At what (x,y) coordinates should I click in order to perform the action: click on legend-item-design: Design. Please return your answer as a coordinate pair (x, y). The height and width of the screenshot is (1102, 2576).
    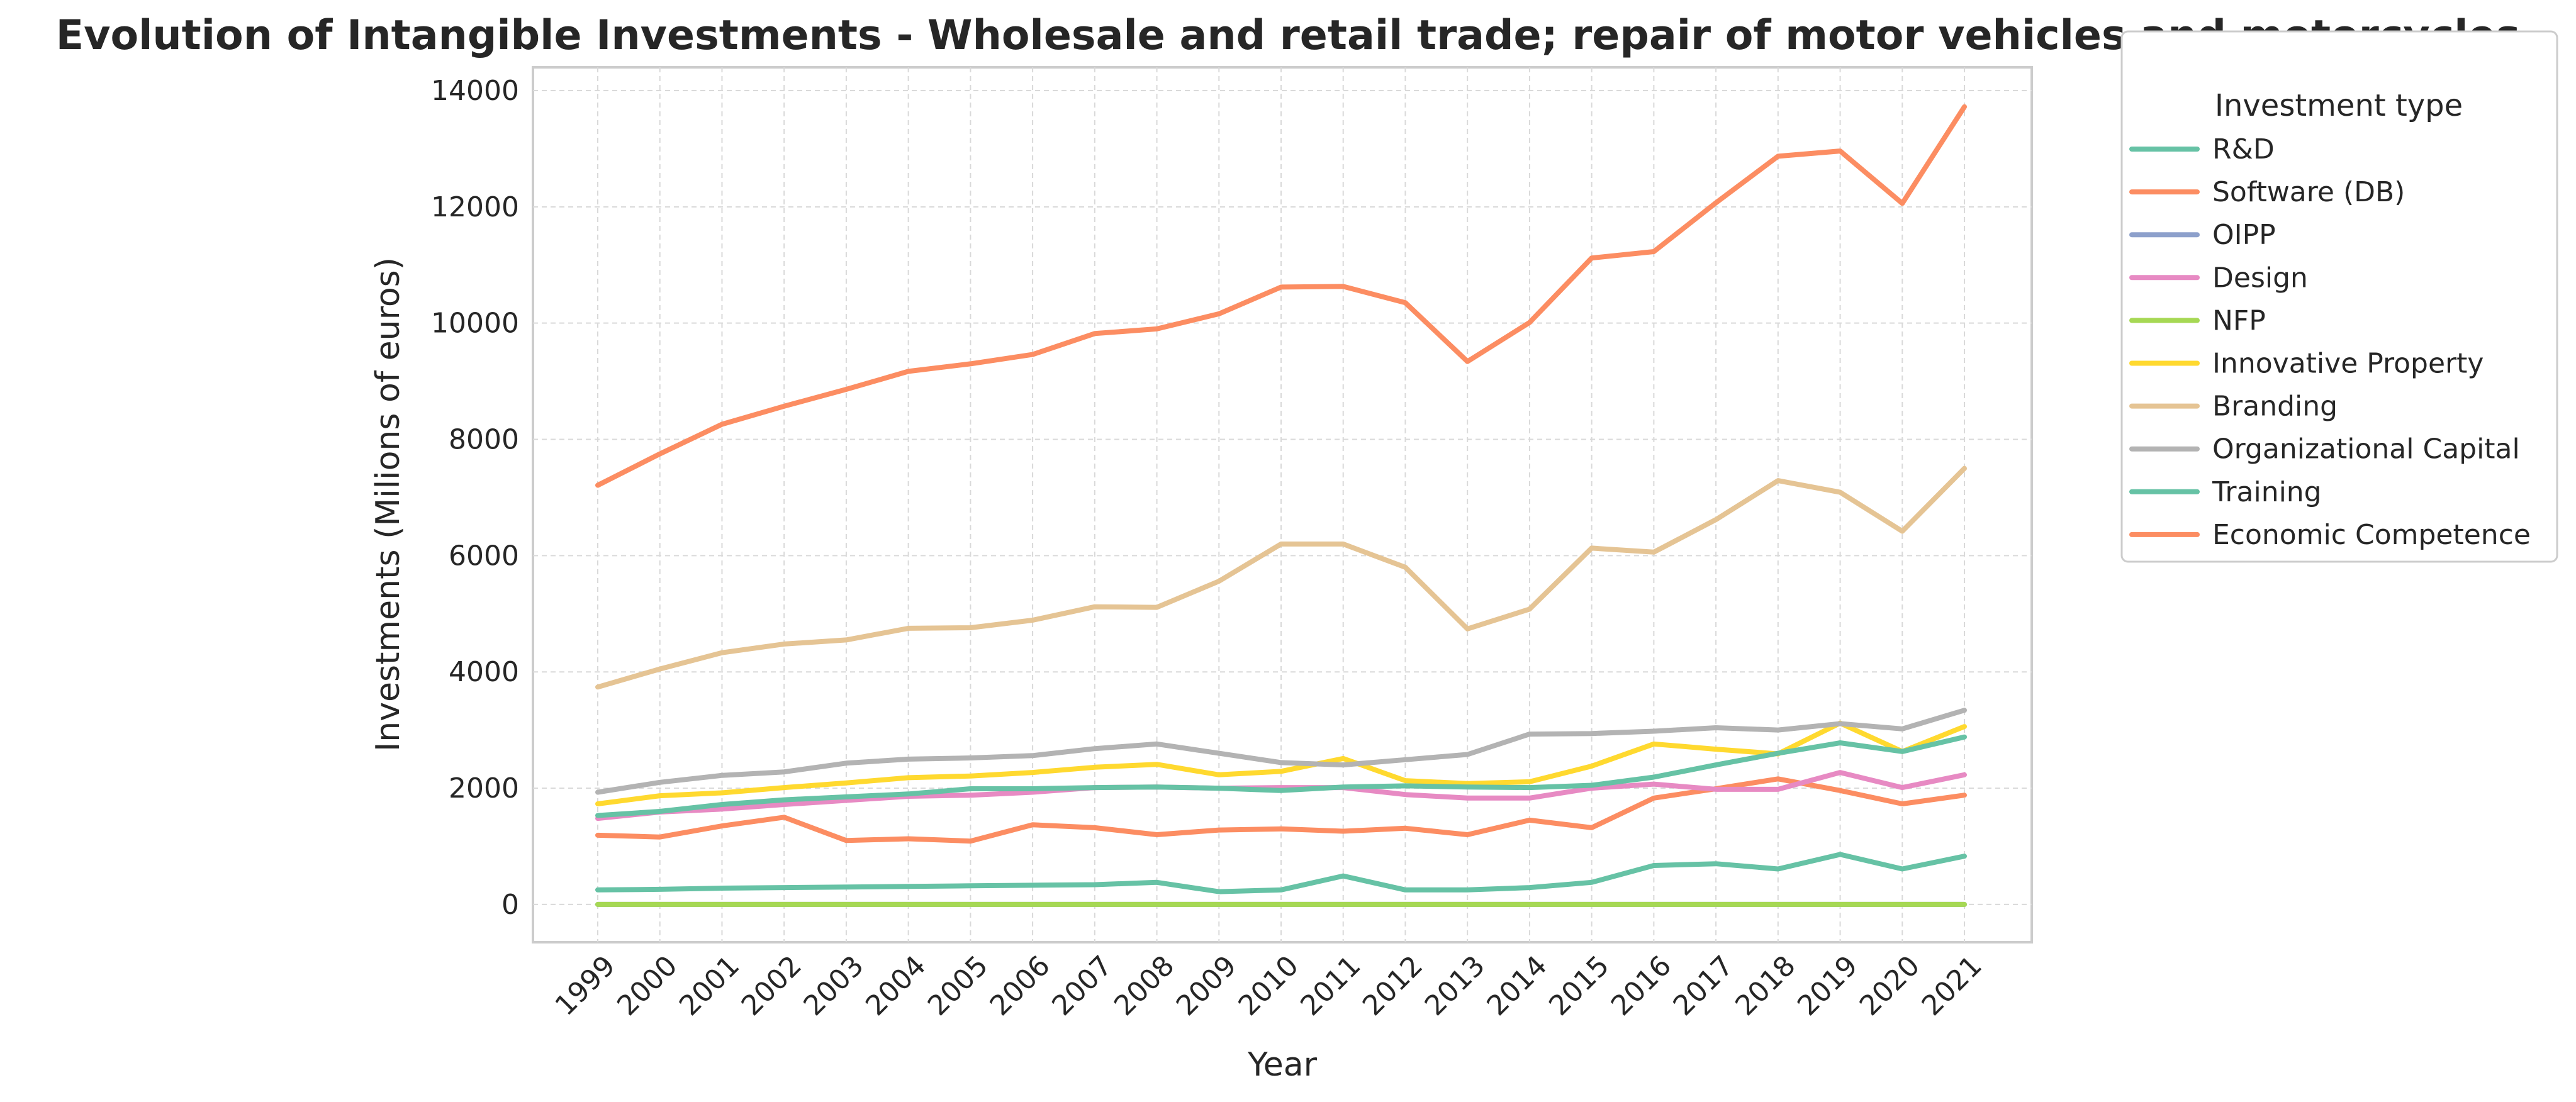
    Looking at the image, I should click on (2218, 278).